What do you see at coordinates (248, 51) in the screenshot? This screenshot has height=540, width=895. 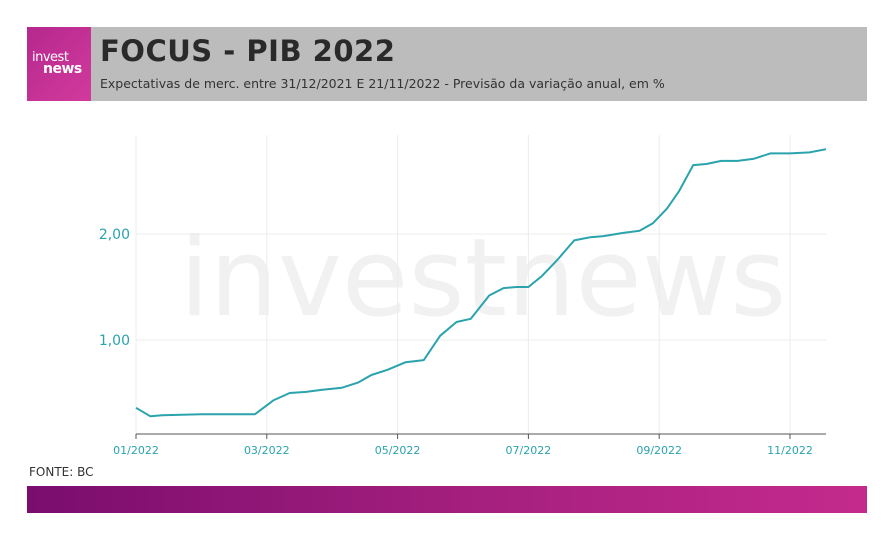 I see `chart-title: FOCUS - PIB 2022` at bounding box center [248, 51].